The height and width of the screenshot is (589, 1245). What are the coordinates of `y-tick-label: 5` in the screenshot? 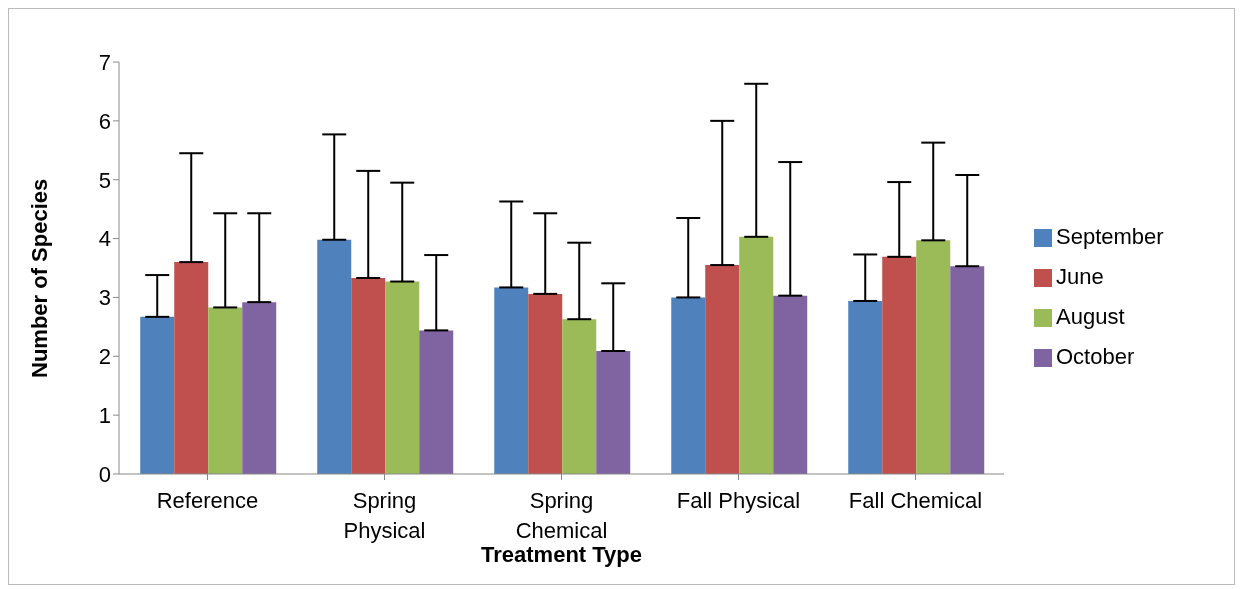 It's located at (104, 180).